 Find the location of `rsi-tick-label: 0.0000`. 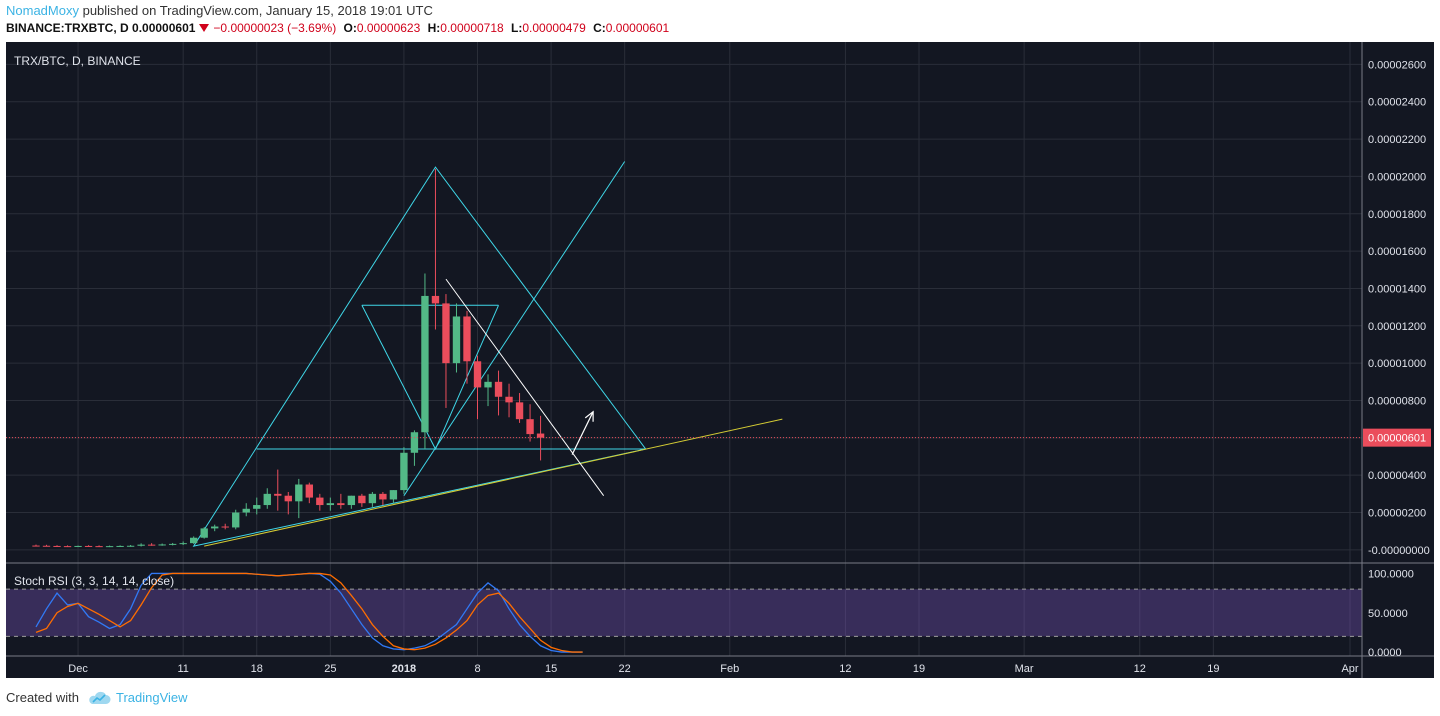

rsi-tick-label: 0.0000 is located at coordinates (1385, 653).